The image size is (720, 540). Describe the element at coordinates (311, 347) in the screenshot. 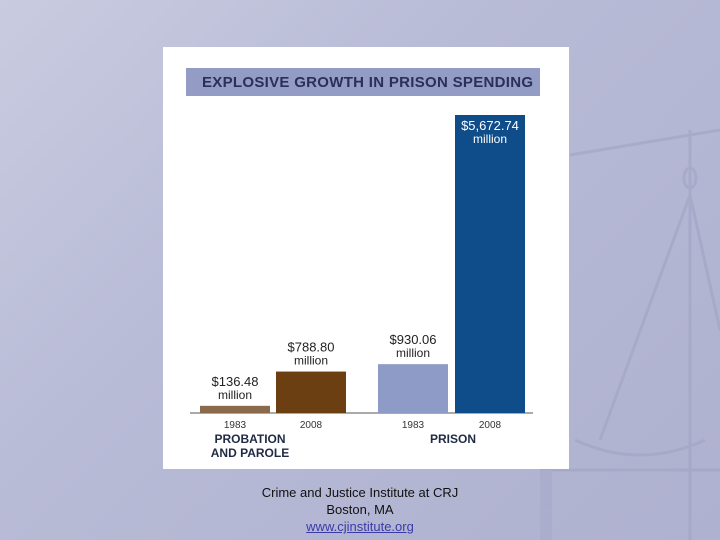

I see `bar-value-label: $788.80` at that location.